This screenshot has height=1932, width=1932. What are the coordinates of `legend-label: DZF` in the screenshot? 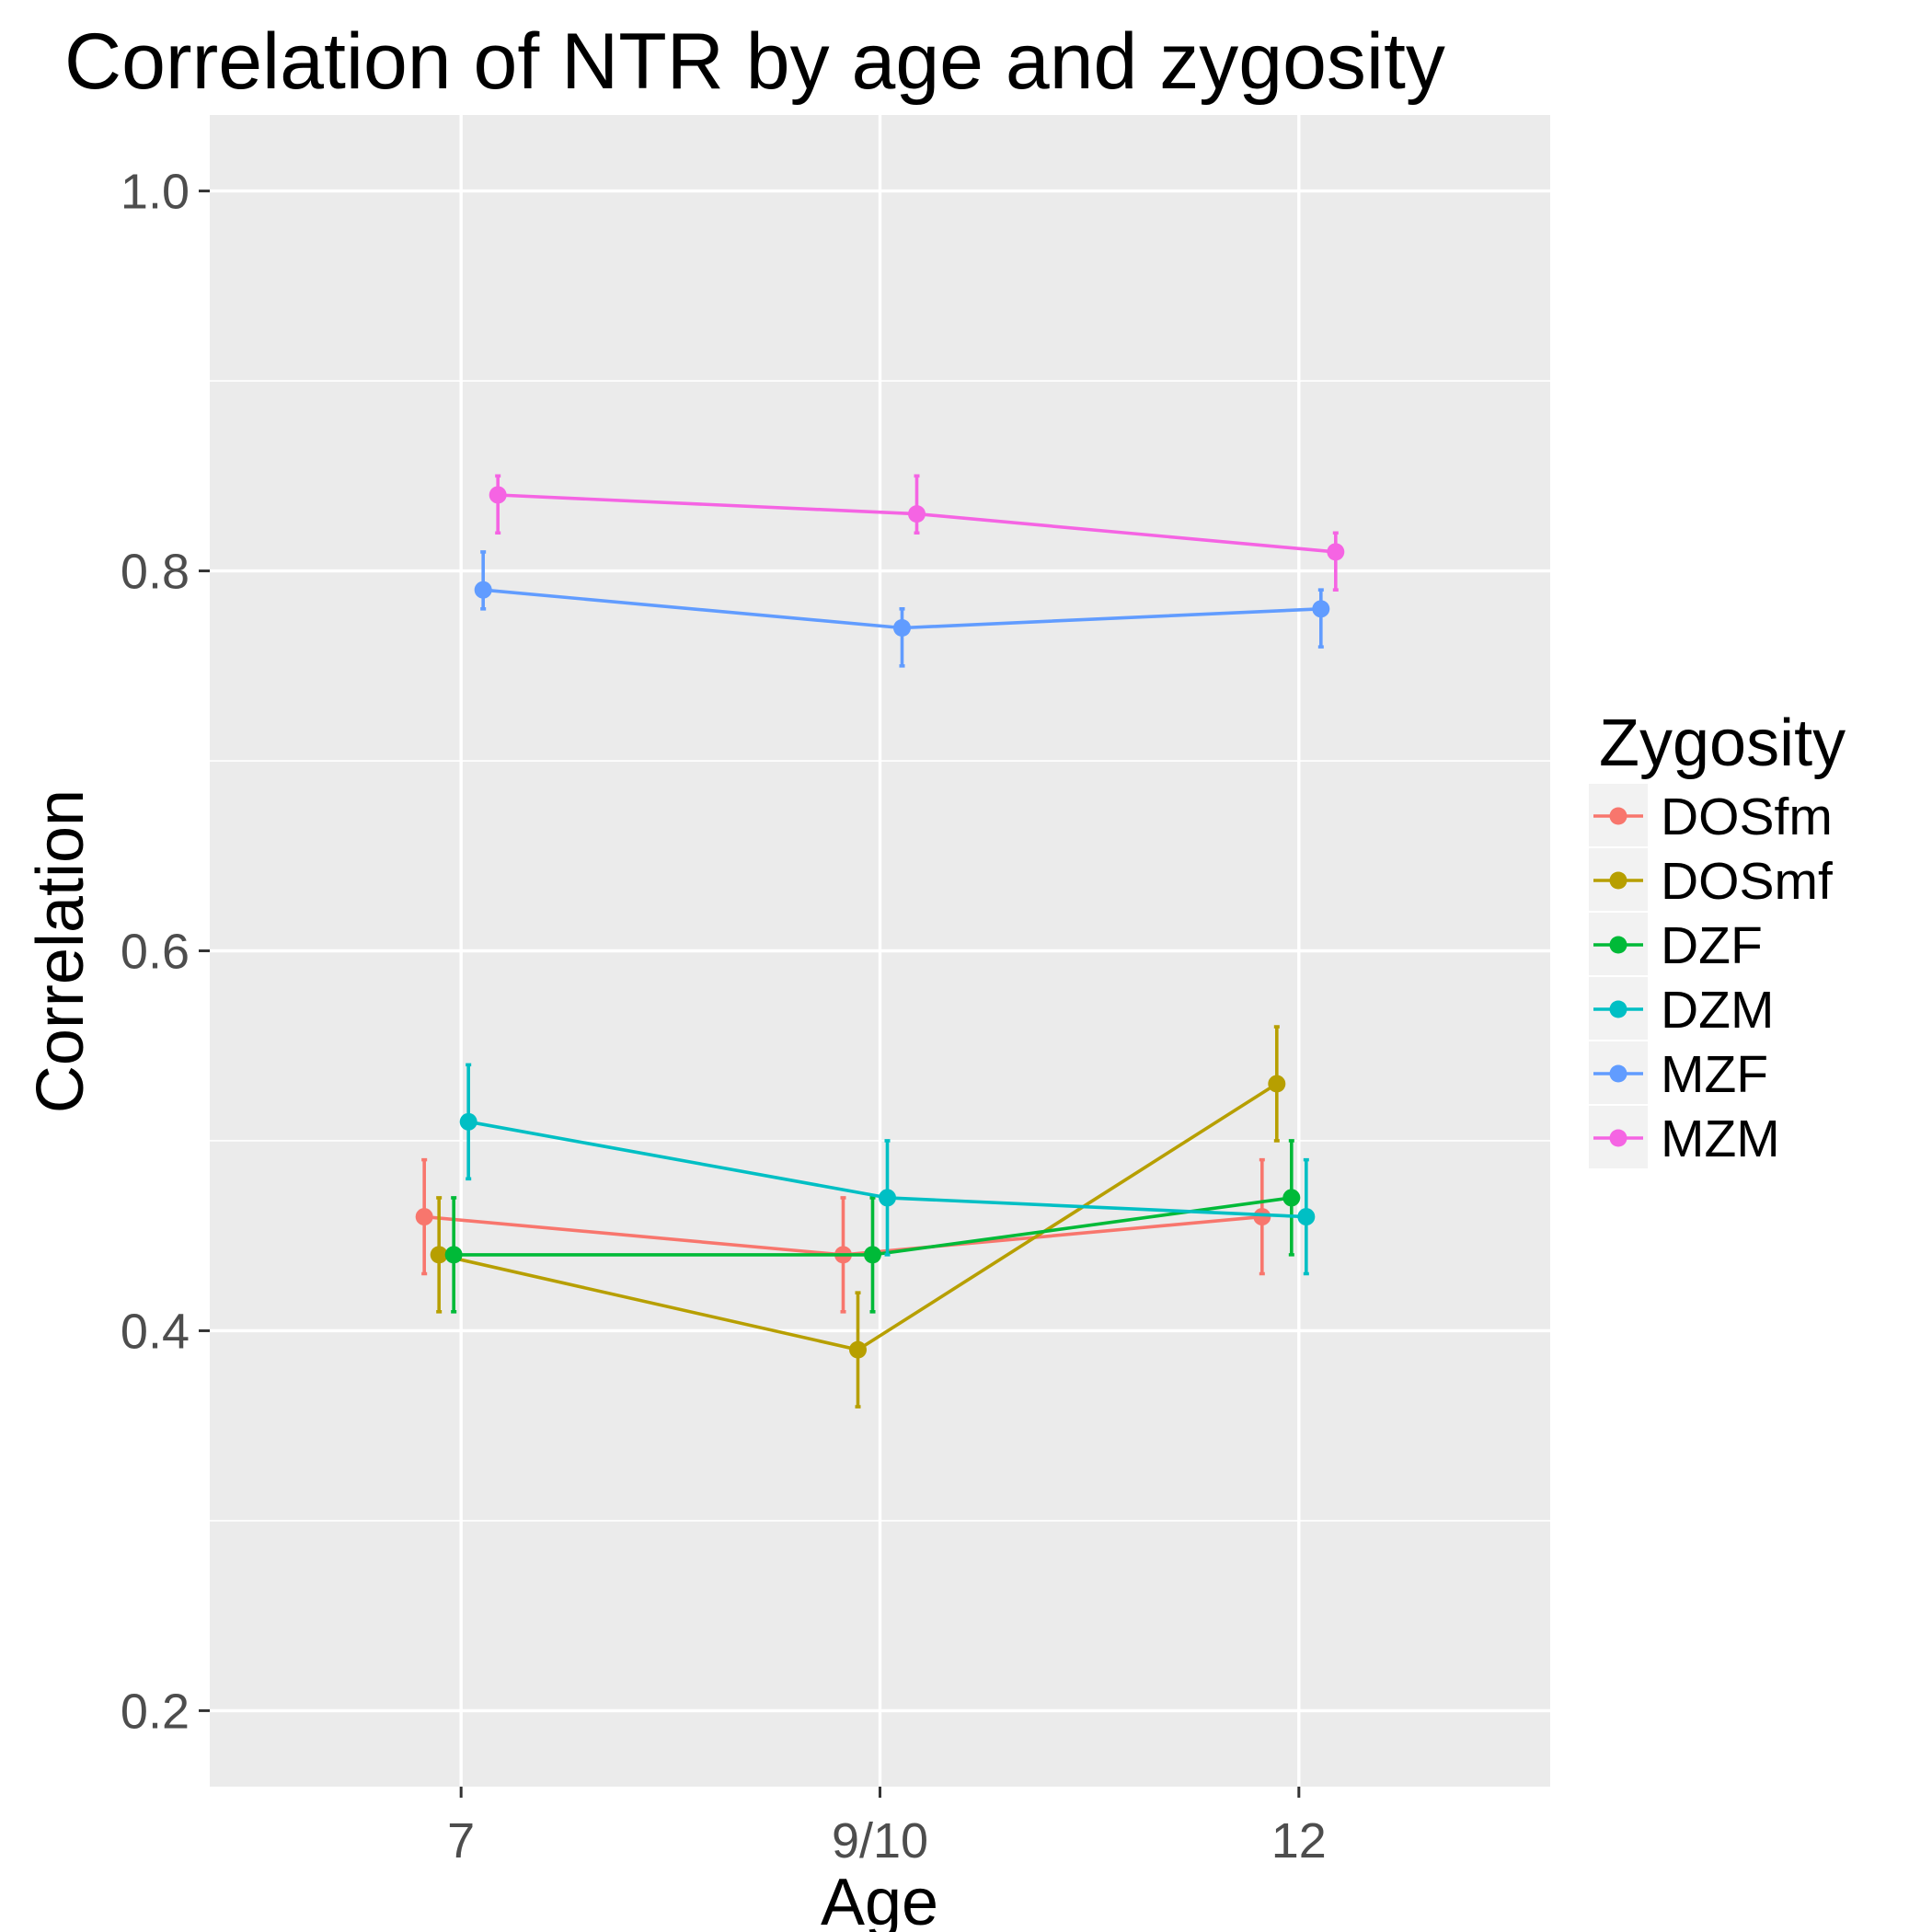 It's located at (1712, 945).